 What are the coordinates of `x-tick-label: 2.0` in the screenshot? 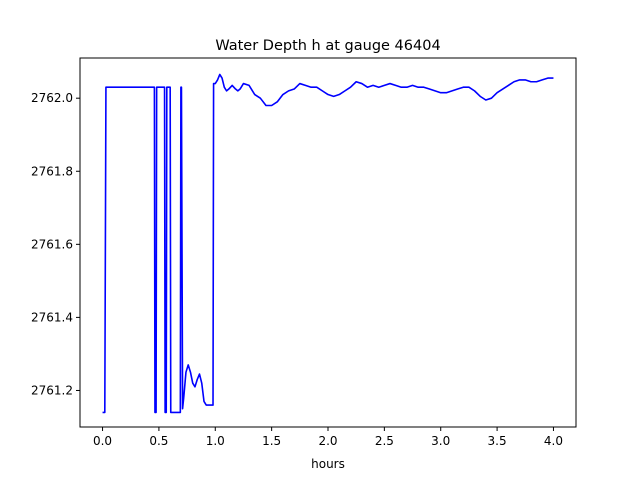 It's located at (327, 441).